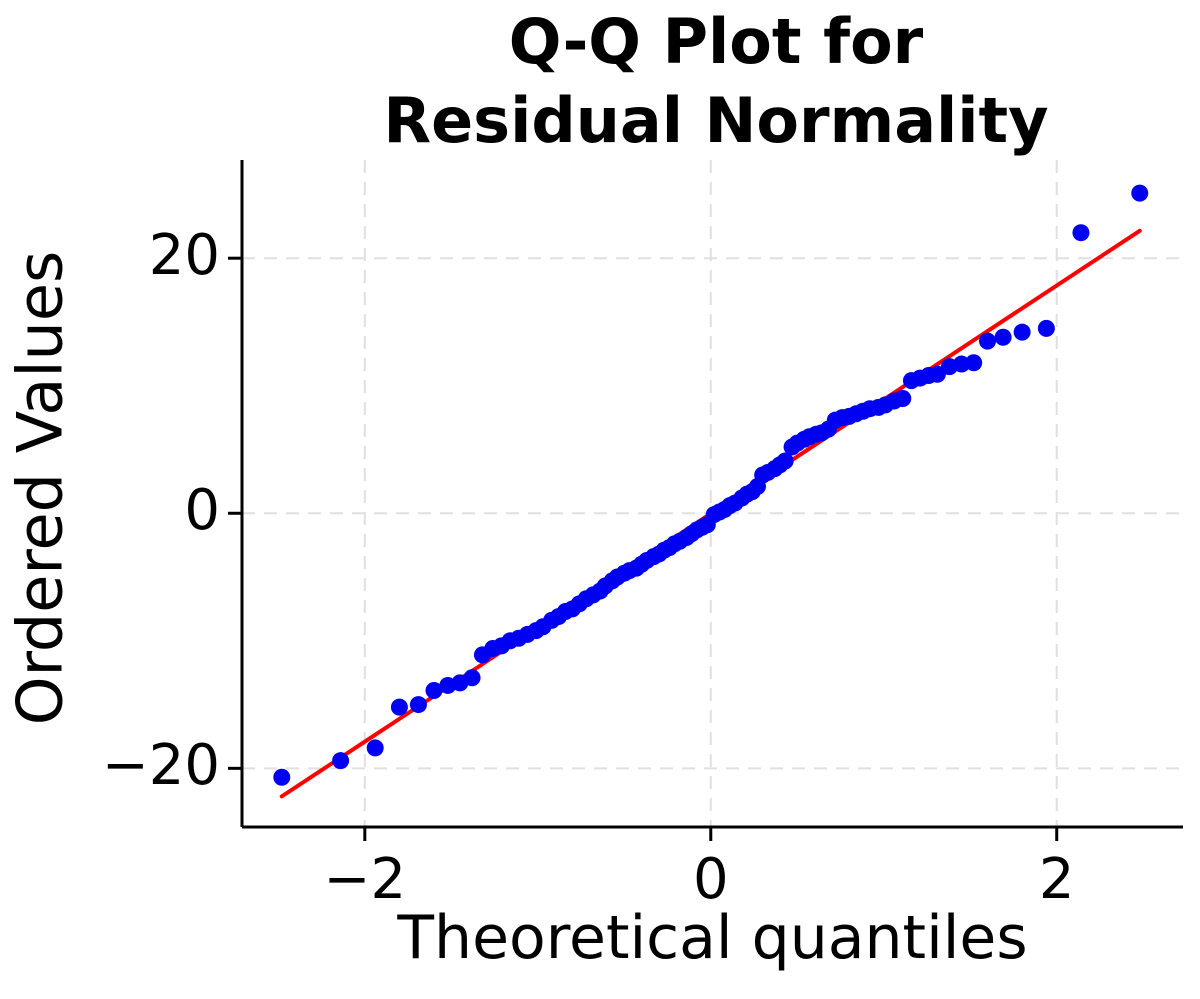  I want to click on y-tick-label: 0, so click(202, 511).